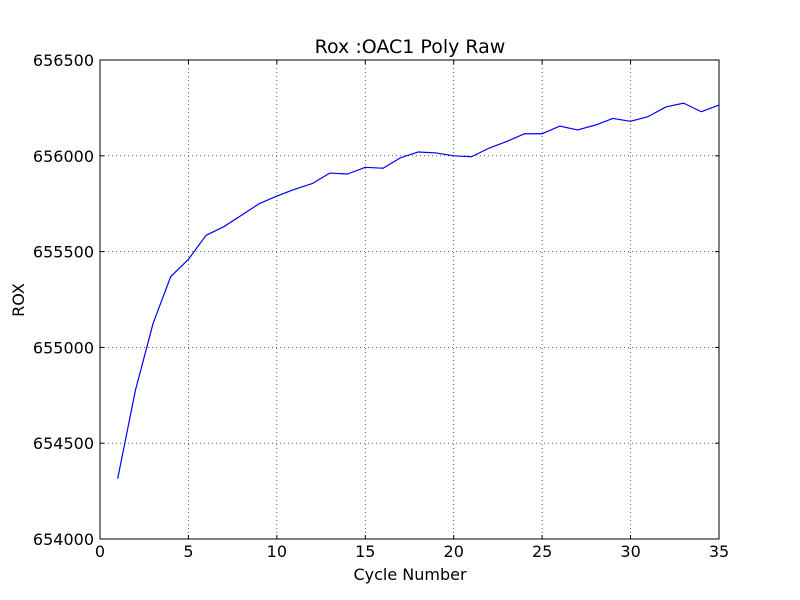 Image resolution: width=800 pixels, height=600 pixels. What do you see at coordinates (100, 551) in the screenshot?
I see `x-tick-label-0: 0` at bounding box center [100, 551].